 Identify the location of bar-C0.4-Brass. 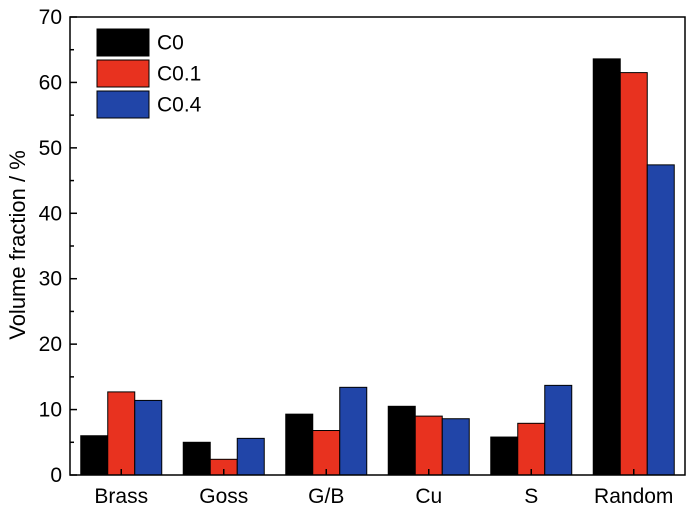
(148, 437).